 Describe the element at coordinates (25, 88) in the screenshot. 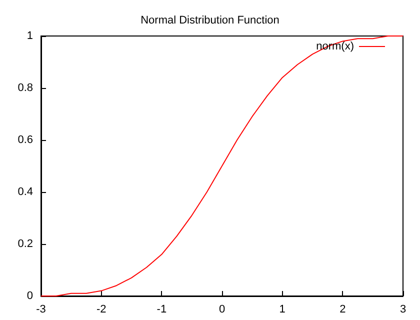

I see `y-tick-label: 0.8` at that location.